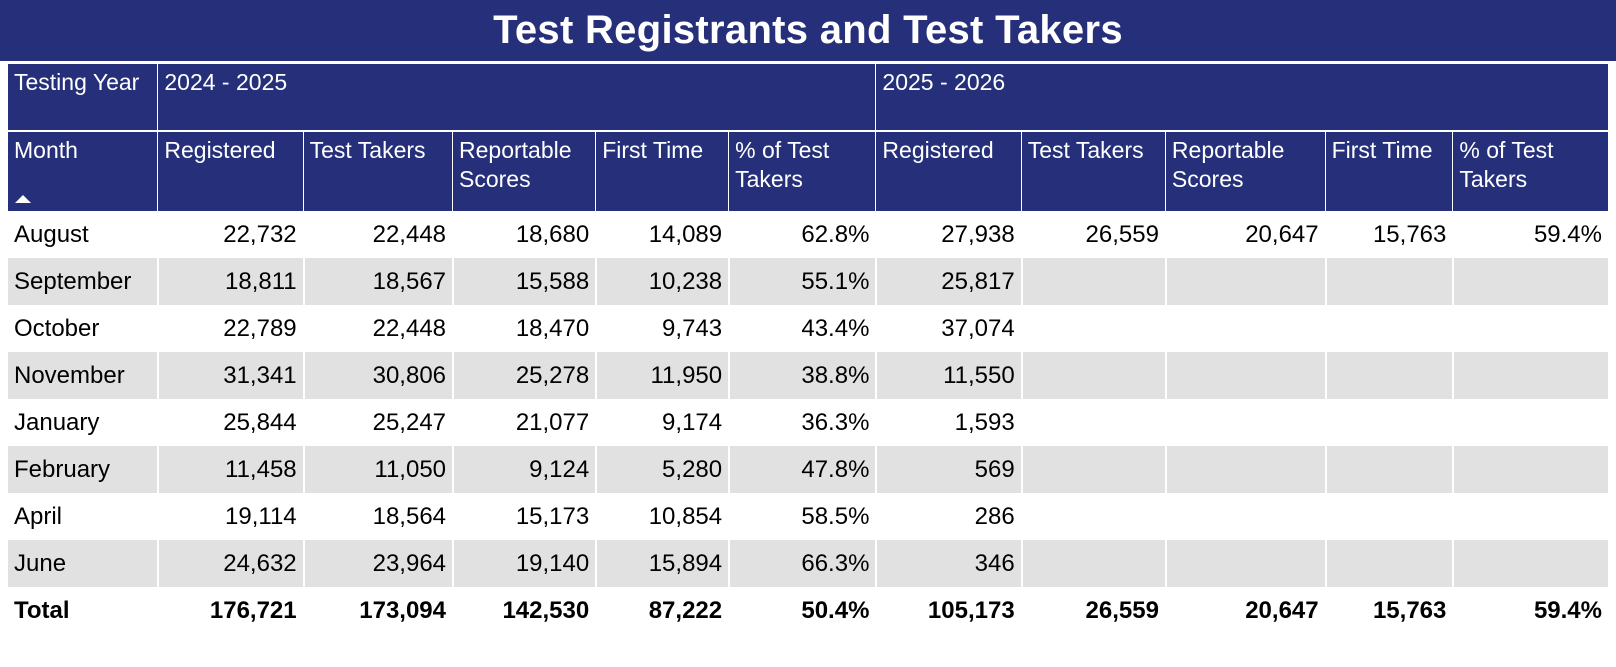 The height and width of the screenshot is (667, 1616). I want to click on month-header-label: Month, so click(46, 150).